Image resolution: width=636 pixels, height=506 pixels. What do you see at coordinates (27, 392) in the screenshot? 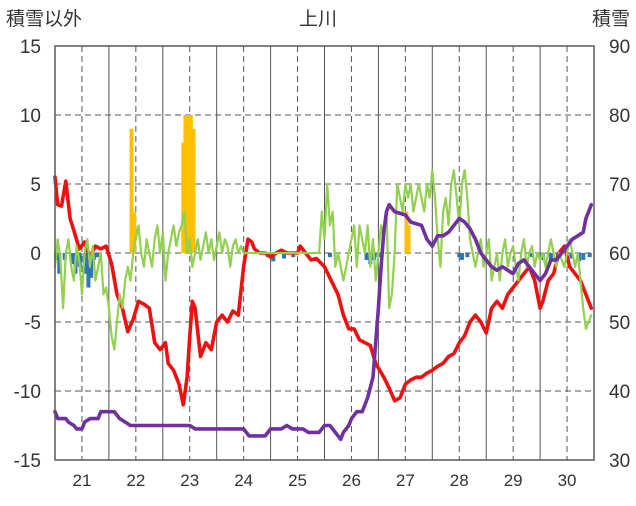
I see `left-tick-label: -10` at bounding box center [27, 392].